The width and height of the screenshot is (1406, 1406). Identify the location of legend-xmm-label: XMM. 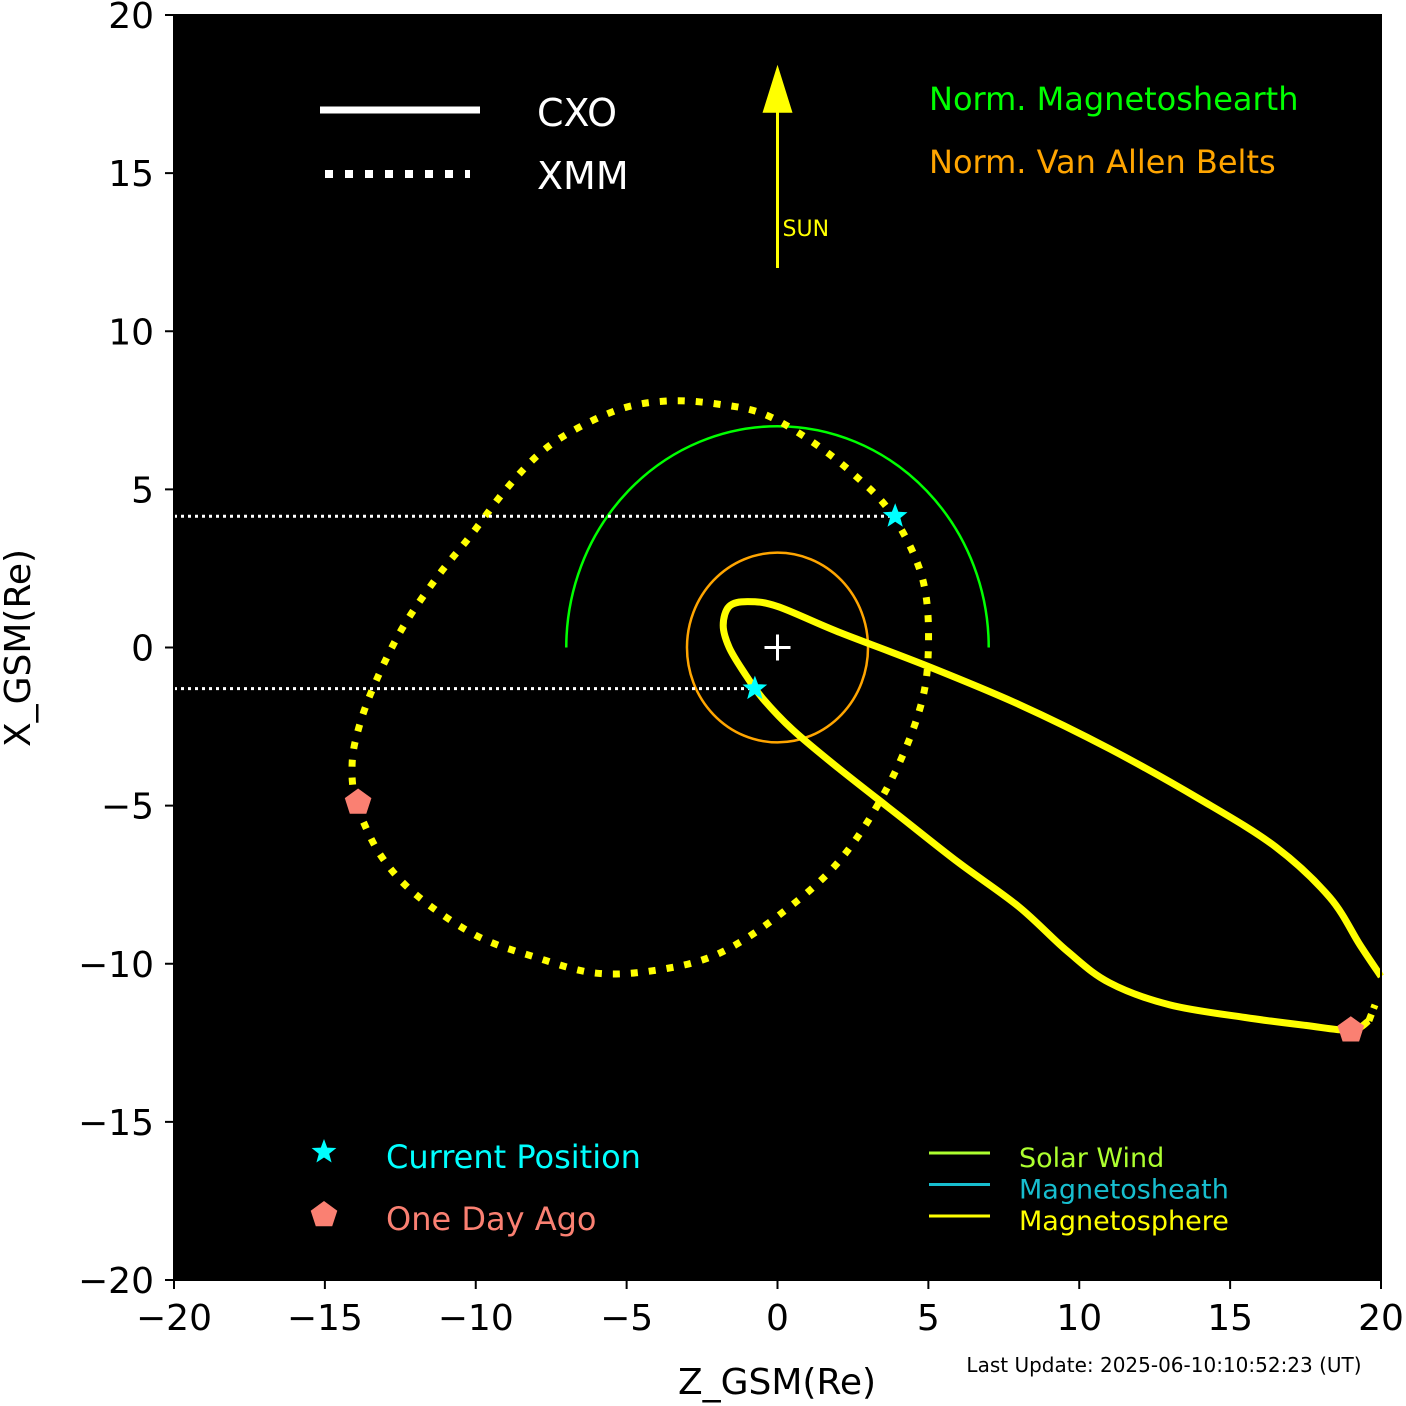
(583, 176).